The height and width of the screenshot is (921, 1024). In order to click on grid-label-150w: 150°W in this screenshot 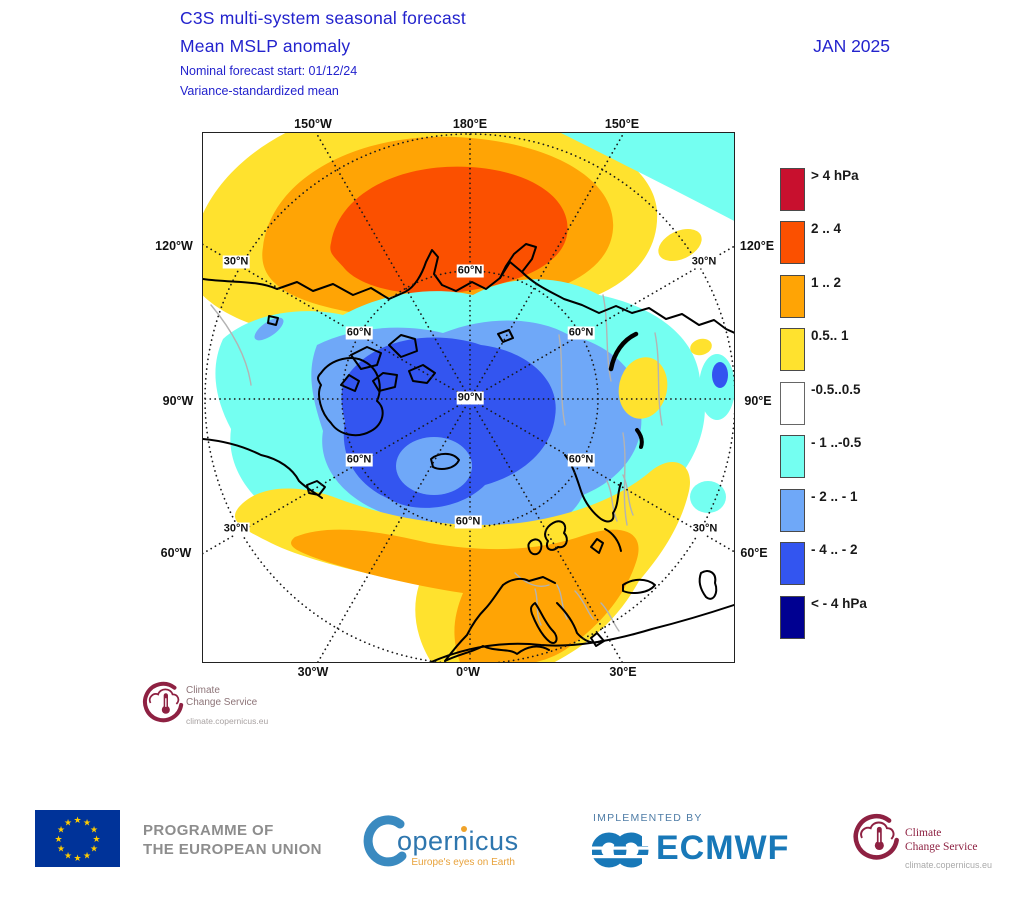, I will do `click(313, 124)`.